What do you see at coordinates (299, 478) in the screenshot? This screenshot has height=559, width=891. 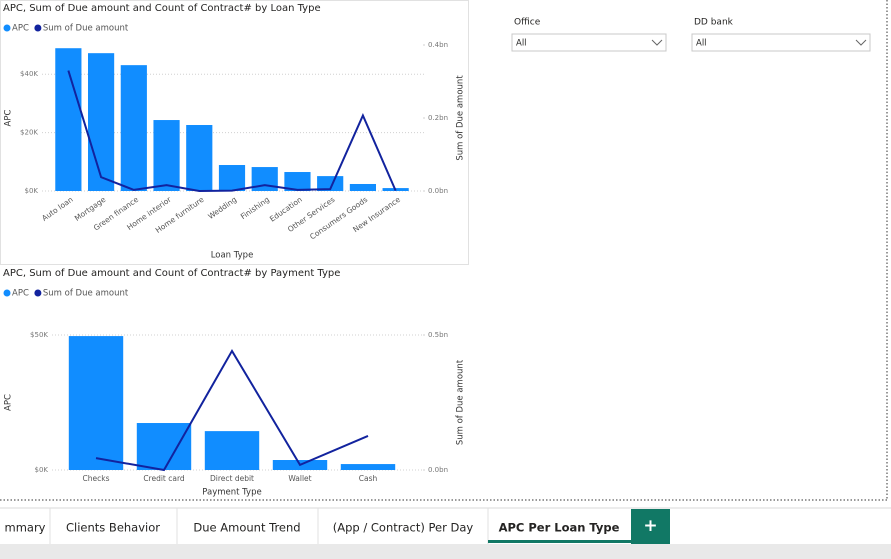 I see `x-tick-label: Wallet` at bounding box center [299, 478].